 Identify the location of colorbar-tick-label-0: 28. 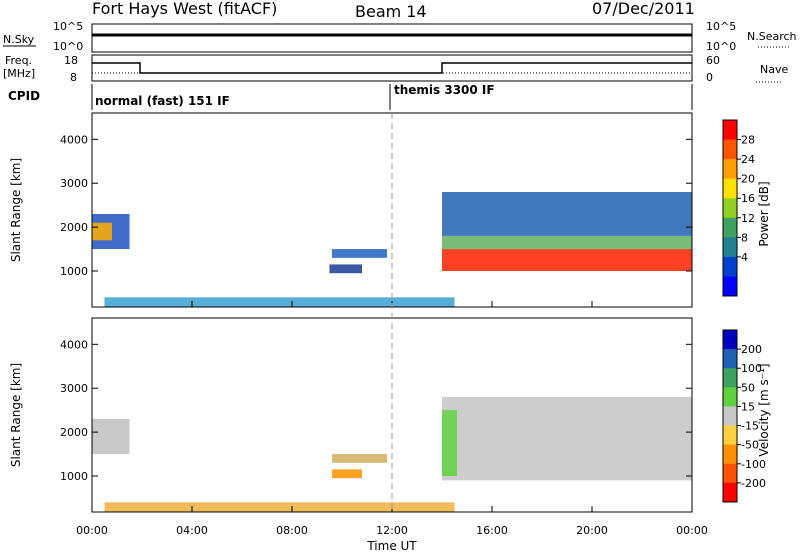
(748, 140).